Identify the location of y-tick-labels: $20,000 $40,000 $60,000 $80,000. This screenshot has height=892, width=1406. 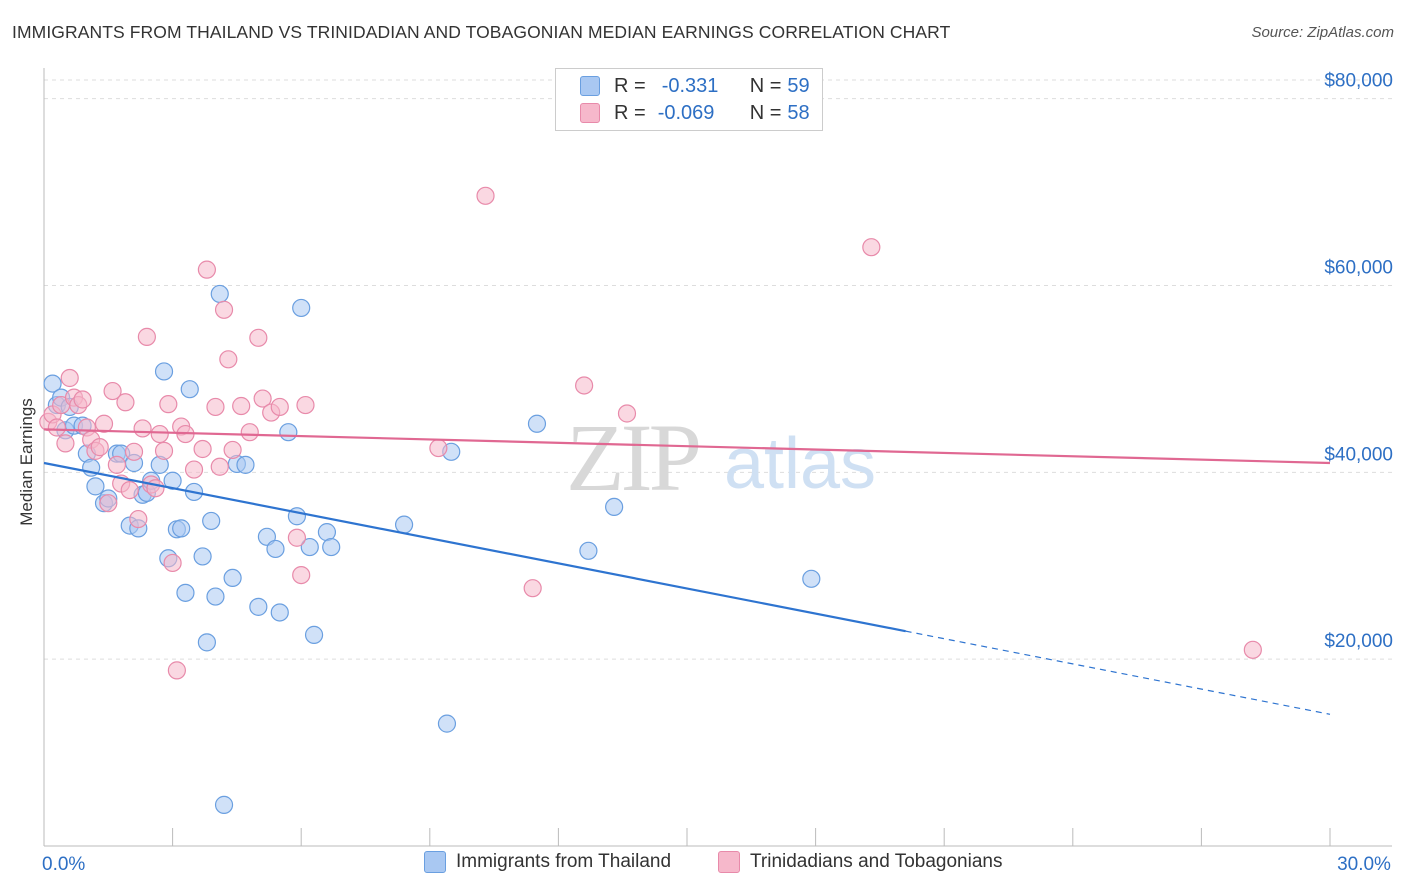
(1358, 361).